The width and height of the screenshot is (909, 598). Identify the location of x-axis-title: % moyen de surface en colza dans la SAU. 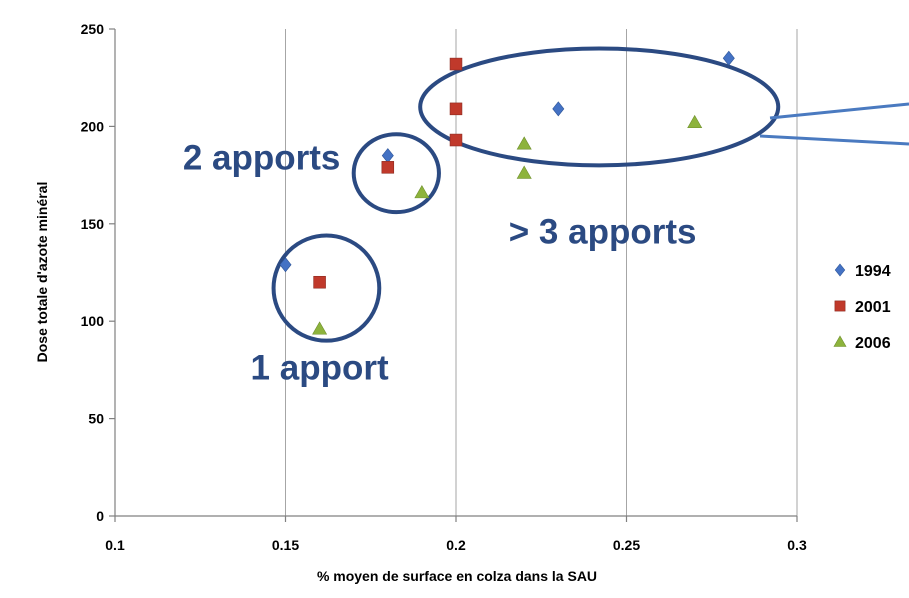
(457, 576).